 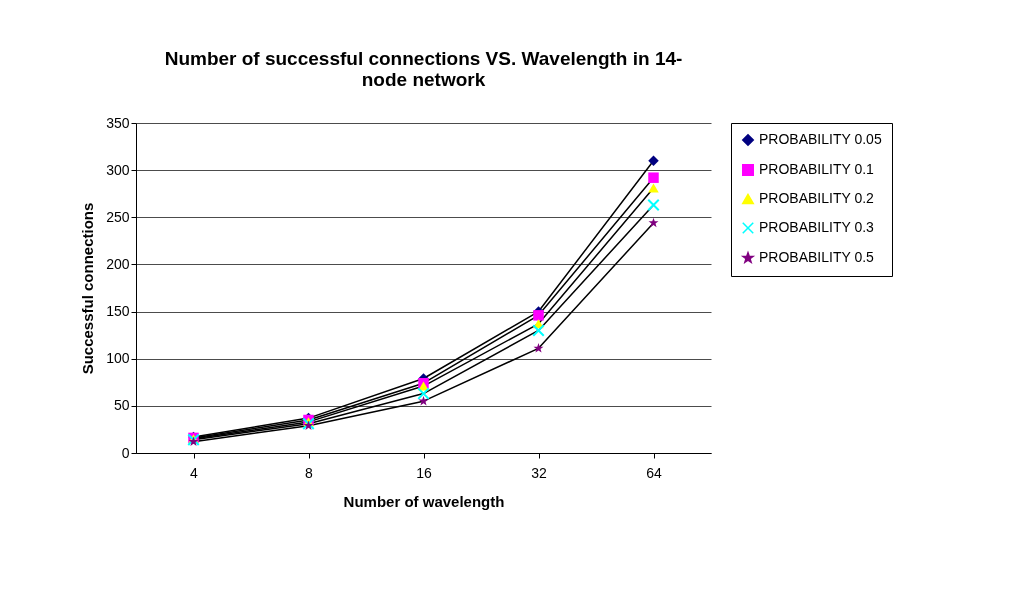 I want to click on y-tick-label: 50, so click(x=121, y=405).